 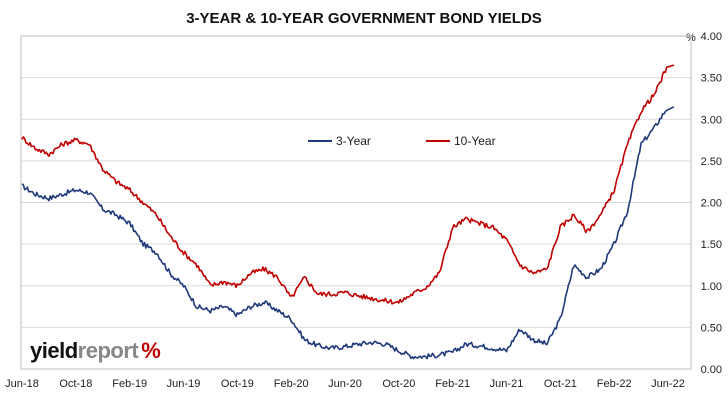 I want to click on x-tick-label: Oct-20, so click(x=398, y=384).